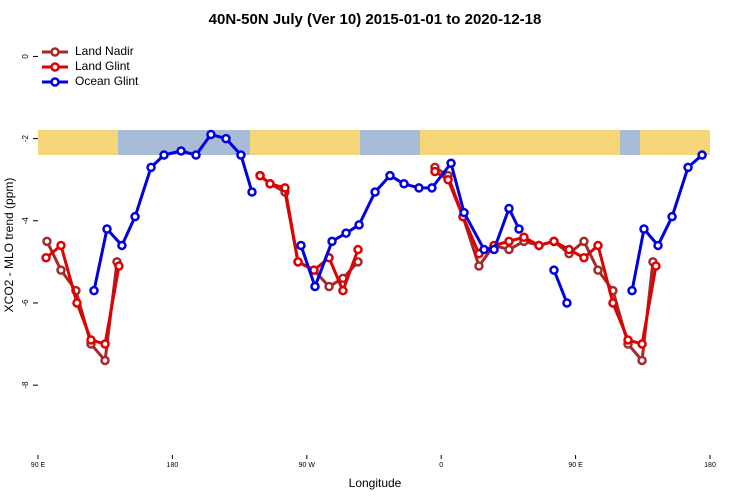  What do you see at coordinates (375, 483) in the screenshot?
I see `x-axis-label: Longitude` at bounding box center [375, 483].